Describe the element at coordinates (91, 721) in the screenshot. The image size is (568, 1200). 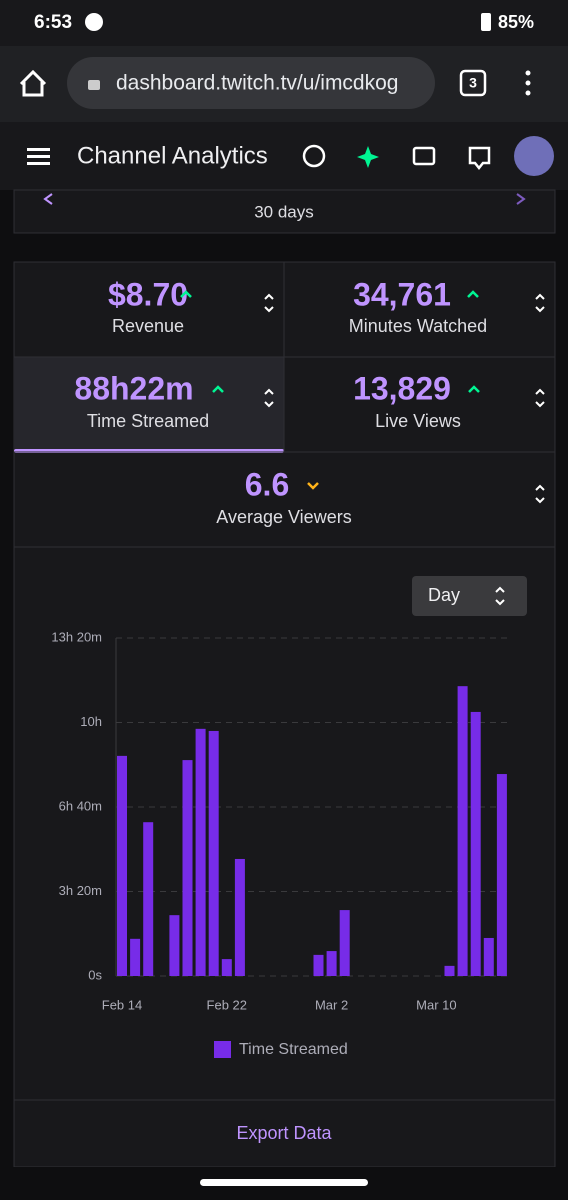
I see `y-tick-label: 10h` at that location.